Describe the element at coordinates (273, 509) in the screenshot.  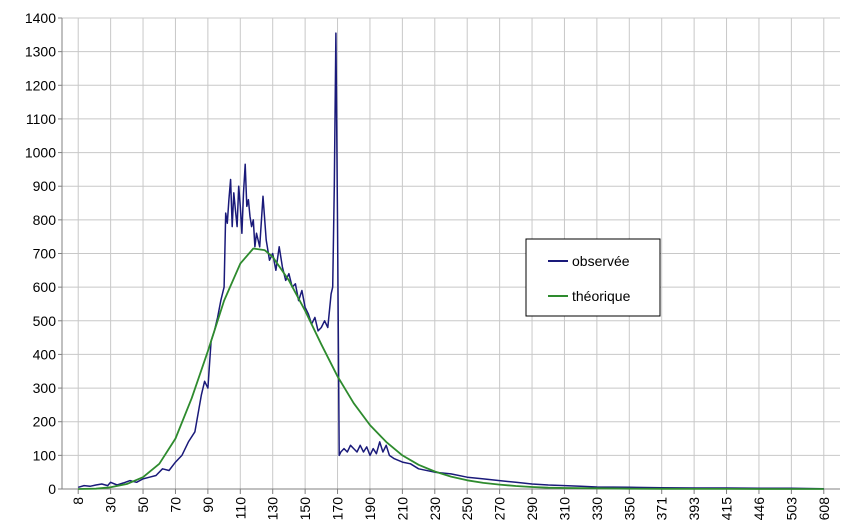
I see `x-tick-label-130: 130` at that location.